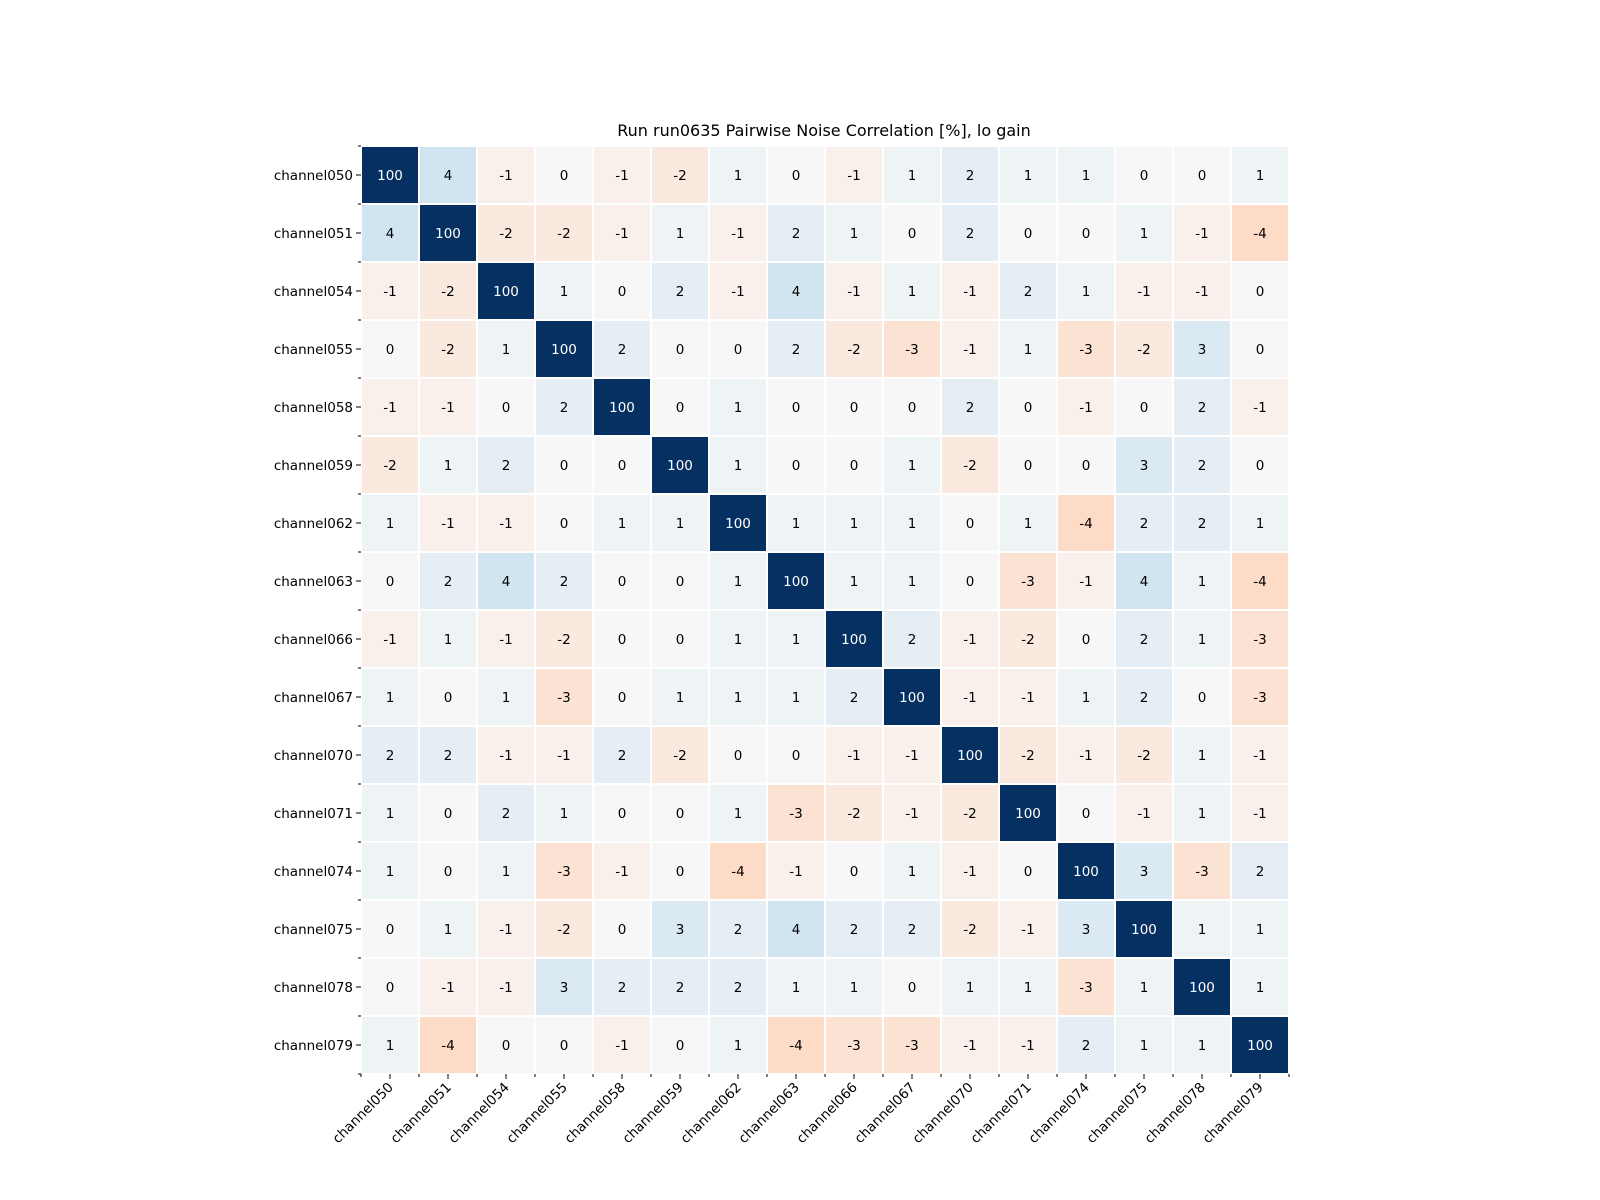  Describe the element at coordinates (1085, 524) in the screenshot. I see `cell-value-label: -4` at that location.